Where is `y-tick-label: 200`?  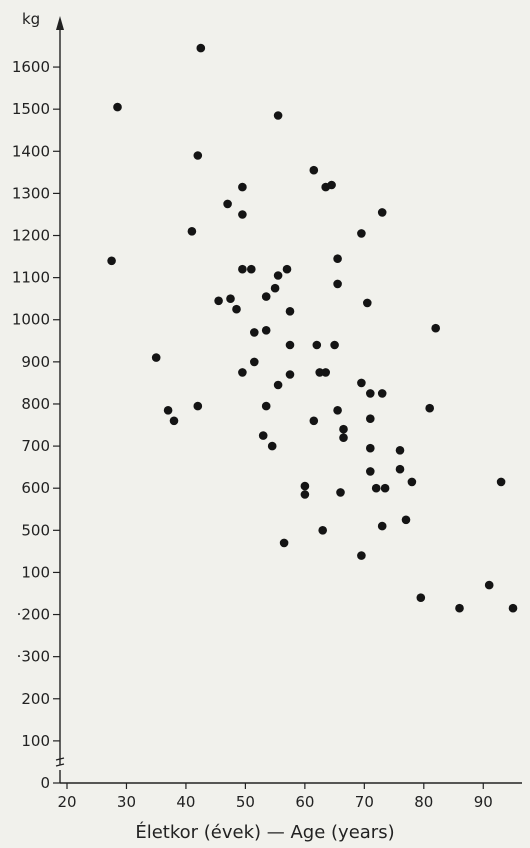 y-tick-label: 200 is located at coordinates (35, 699).